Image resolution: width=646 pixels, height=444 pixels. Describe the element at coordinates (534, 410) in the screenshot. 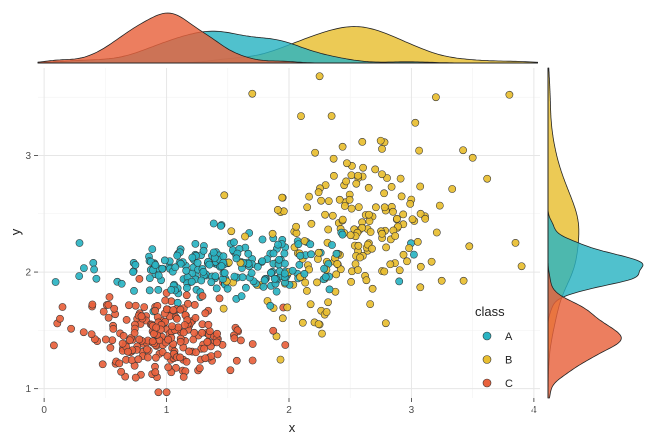

I see `x-tick-label: 4` at that location.